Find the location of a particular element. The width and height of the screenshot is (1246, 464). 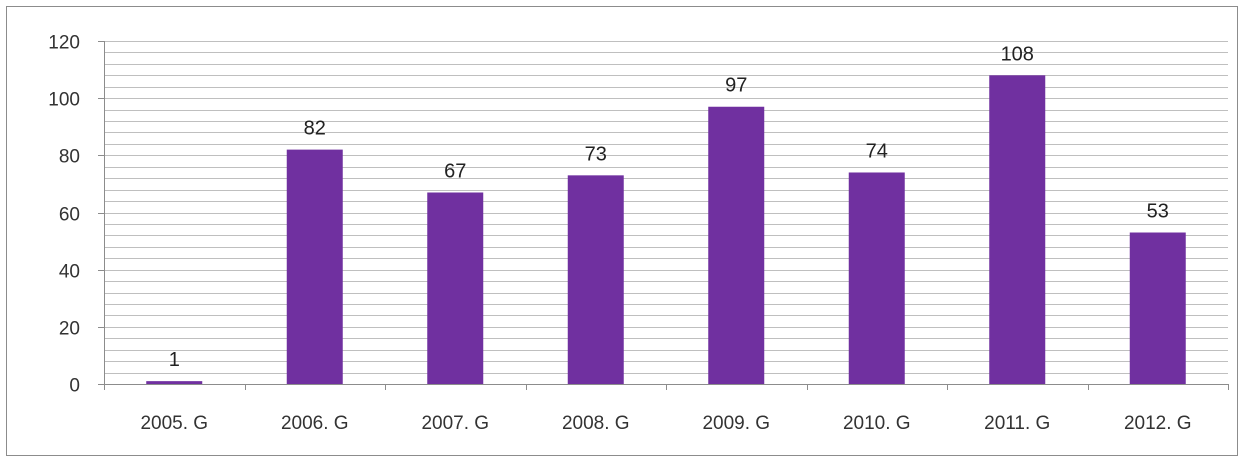

y-axis-ticks: 0 20 40 60 80 100 120 is located at coordinates (76, 215).